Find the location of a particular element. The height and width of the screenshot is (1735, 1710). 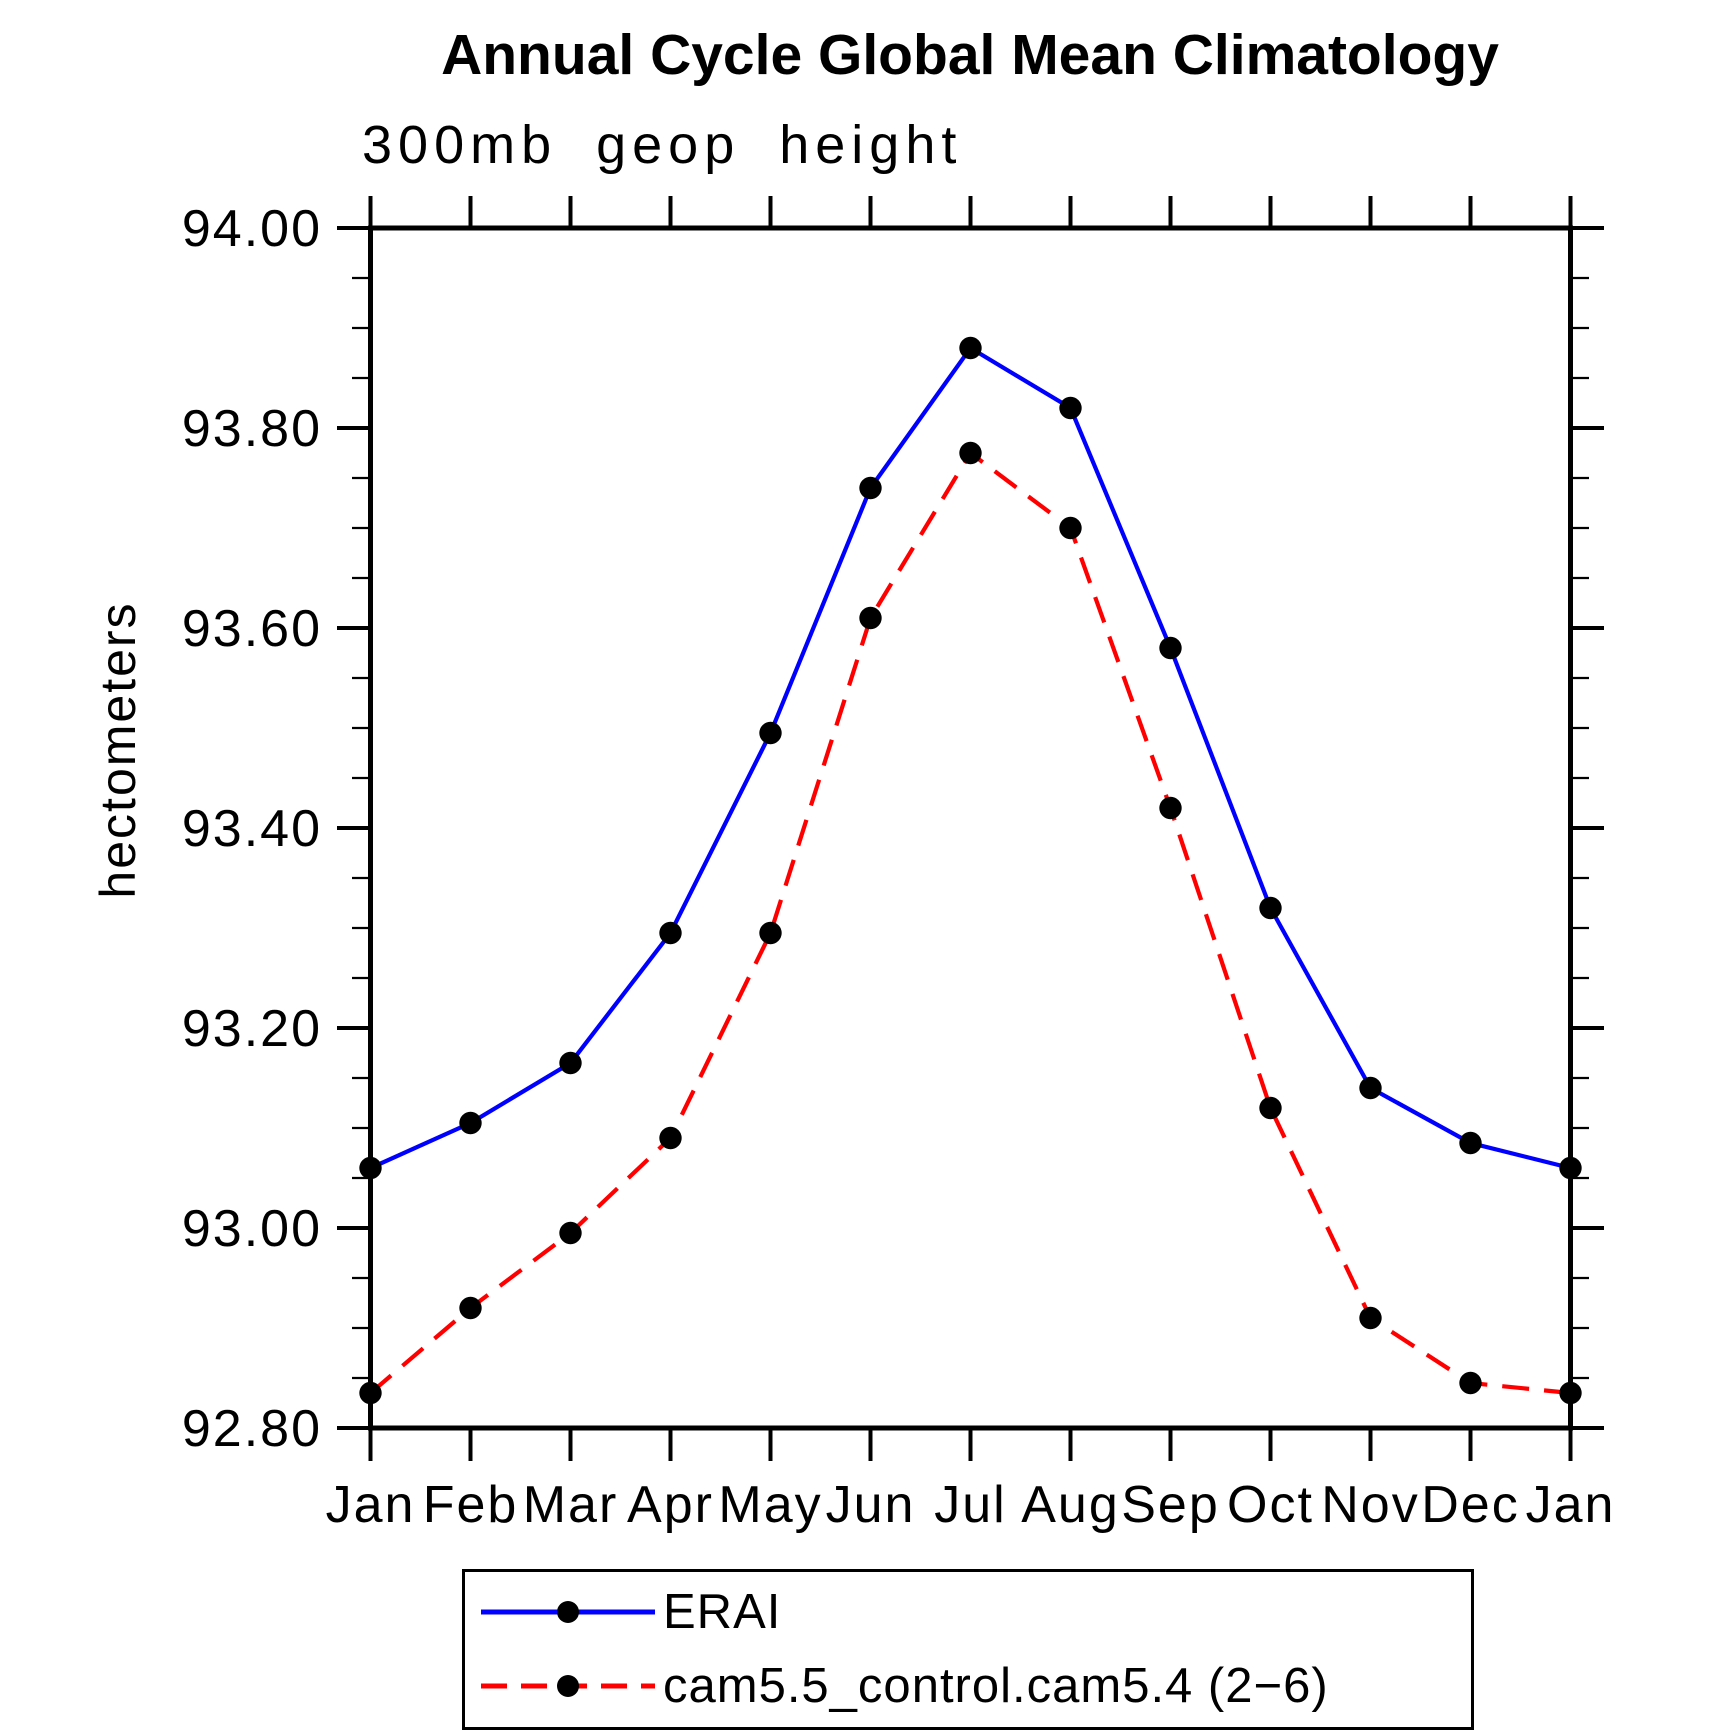

chart-subtitle: 300mb geop height is located at coordinates (662, 145).